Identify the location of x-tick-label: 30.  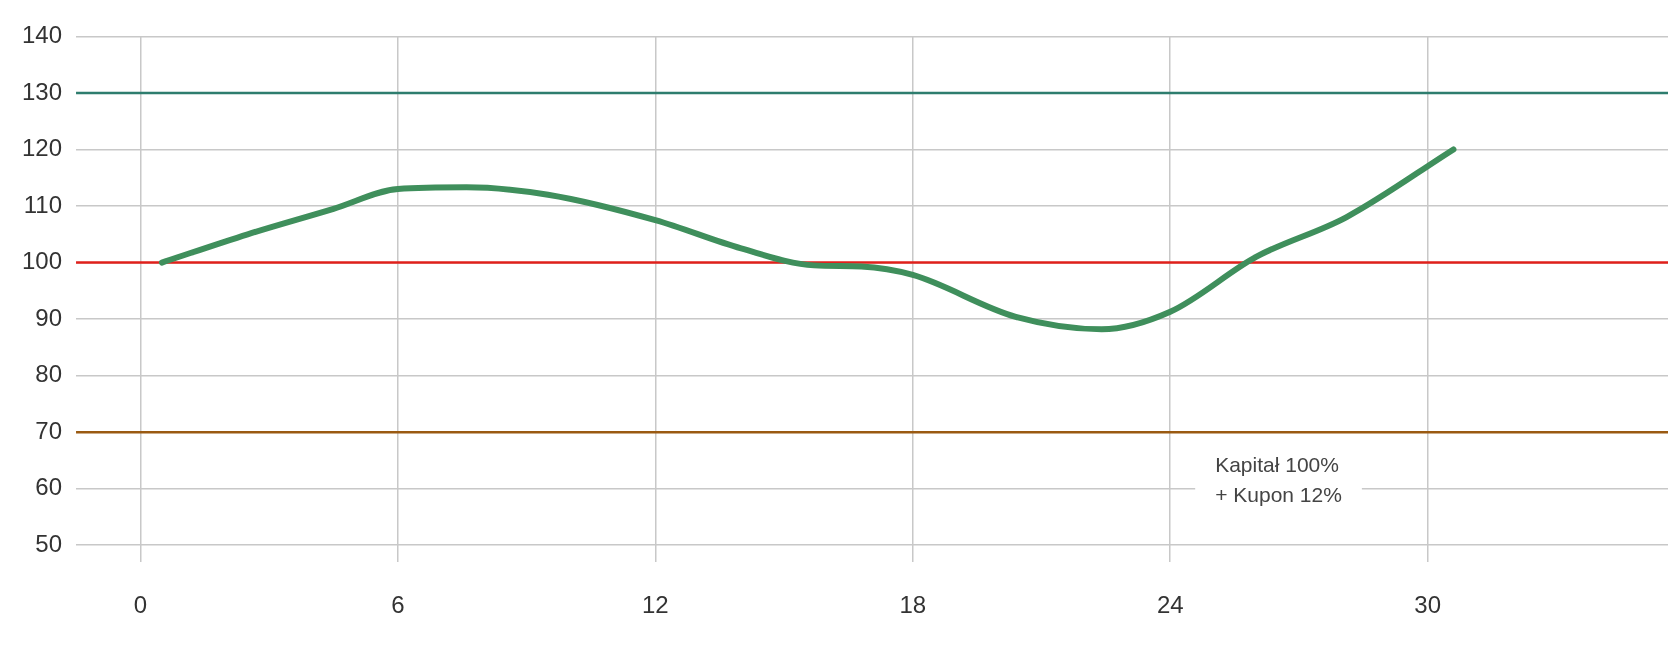
(1428, 605).